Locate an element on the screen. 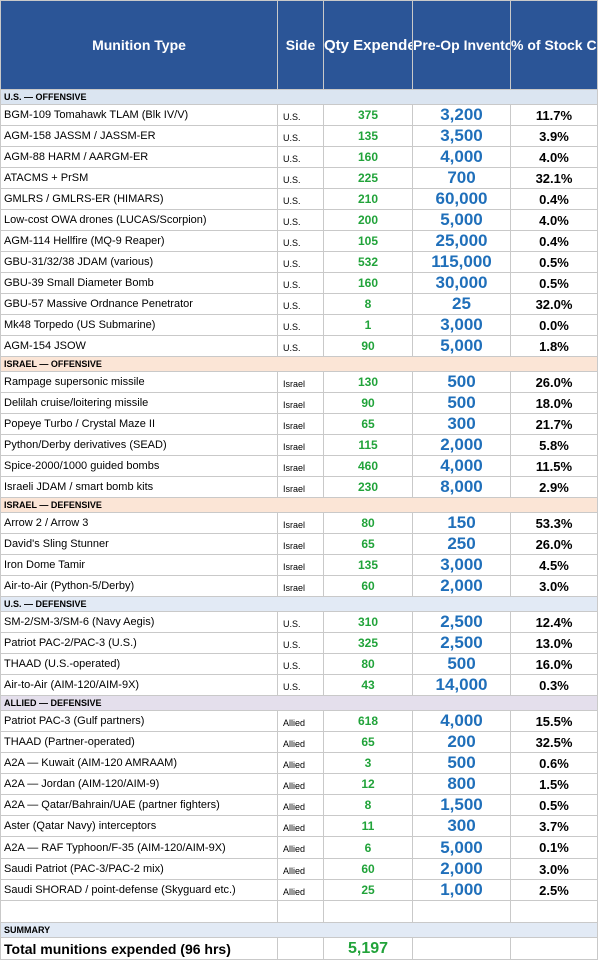  pct-consumed-cell: 5.8% is located at coordinates (554, 445).